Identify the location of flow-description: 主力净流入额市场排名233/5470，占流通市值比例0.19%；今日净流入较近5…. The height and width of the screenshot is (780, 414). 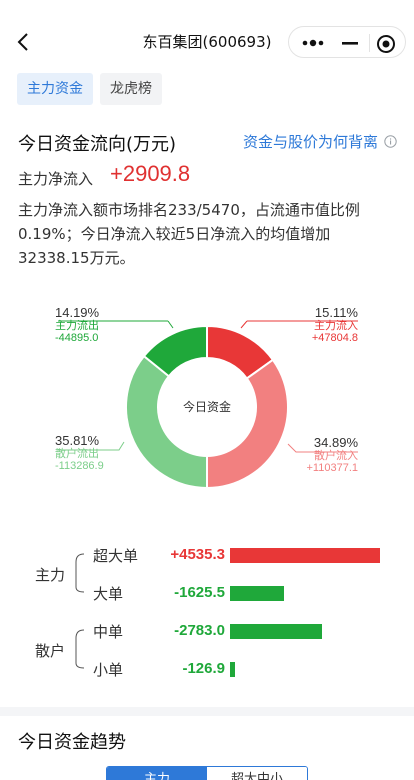
(189, 234).